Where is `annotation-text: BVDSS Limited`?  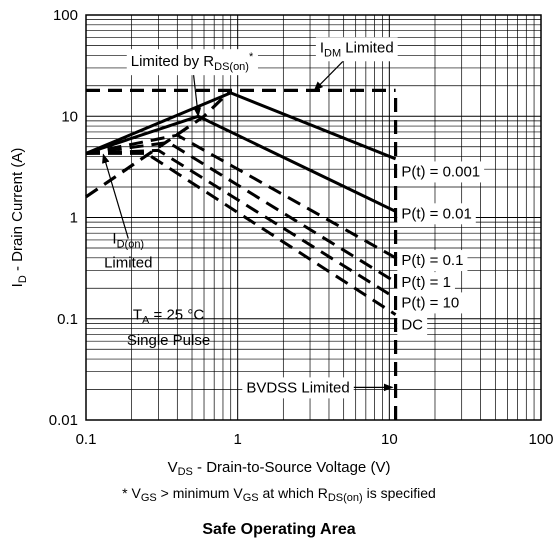
annotation-text: BVDSS Limited is located at coordinates (297, 387).